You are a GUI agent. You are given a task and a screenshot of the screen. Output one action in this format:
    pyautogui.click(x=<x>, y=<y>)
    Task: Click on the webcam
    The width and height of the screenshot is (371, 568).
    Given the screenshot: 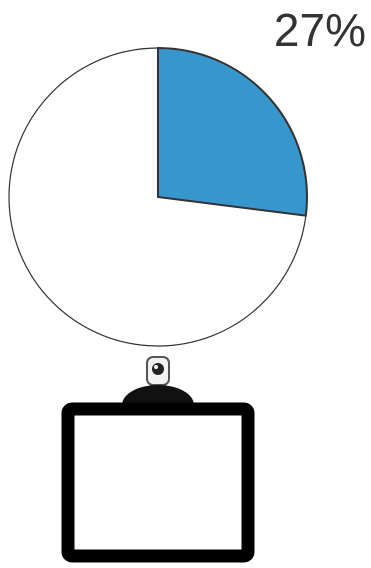 What is the action you would take?
    pyautogui.click(x=158, y=371)
    